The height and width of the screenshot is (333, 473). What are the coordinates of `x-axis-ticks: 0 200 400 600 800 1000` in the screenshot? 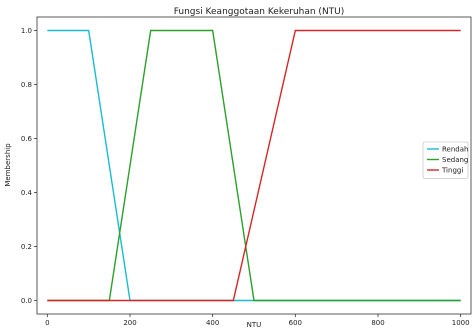 It's located at (257, 320).